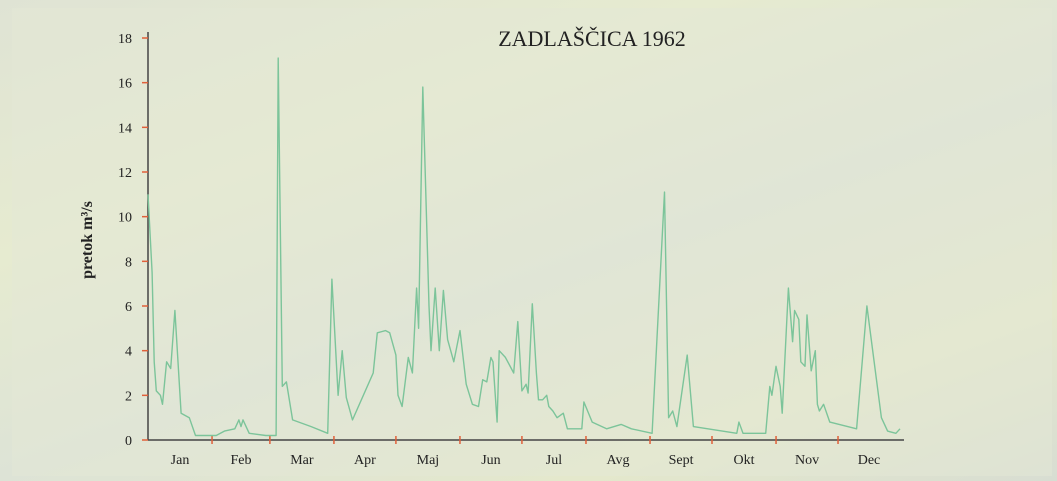  I want to click on y-tick-label: 14, so click(125, 128).